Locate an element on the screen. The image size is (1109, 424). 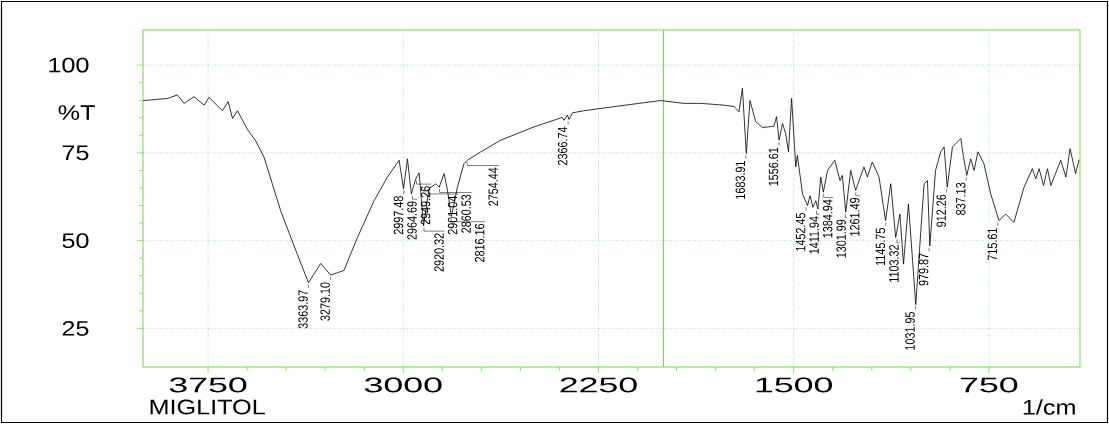
annotation: 2949.26 is located at coordinates (425, 205).